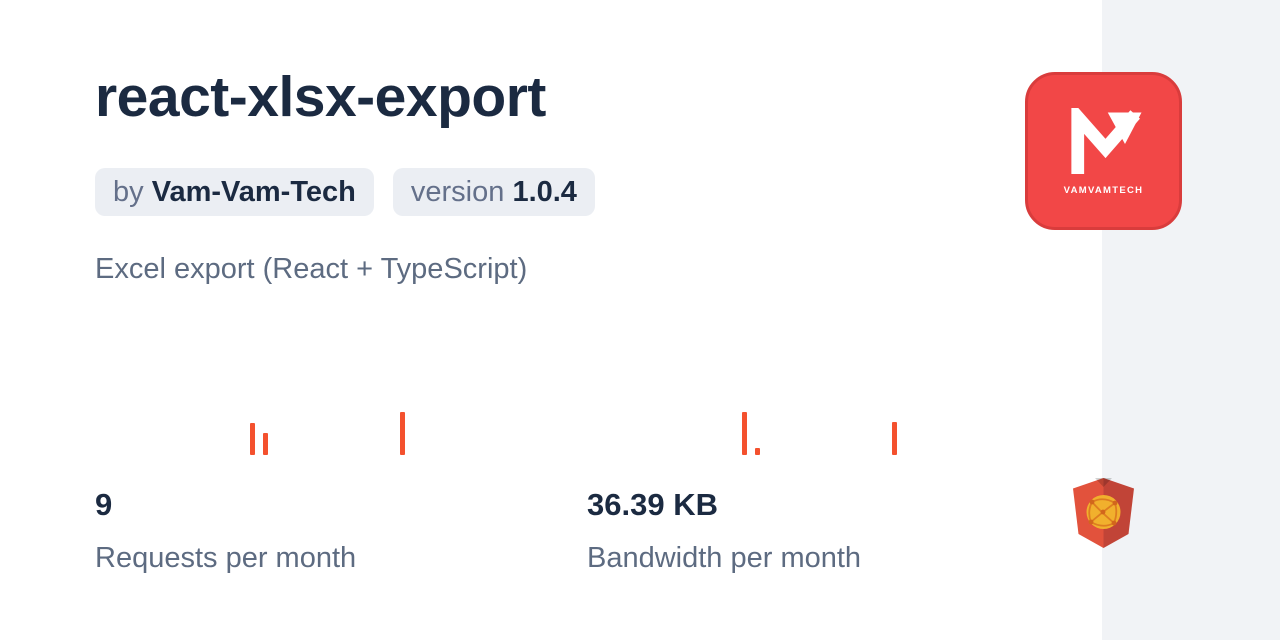 The height and width of the screenshot is (640, 1280). I want to click on author-prefix-label: by, so click(128, 192).